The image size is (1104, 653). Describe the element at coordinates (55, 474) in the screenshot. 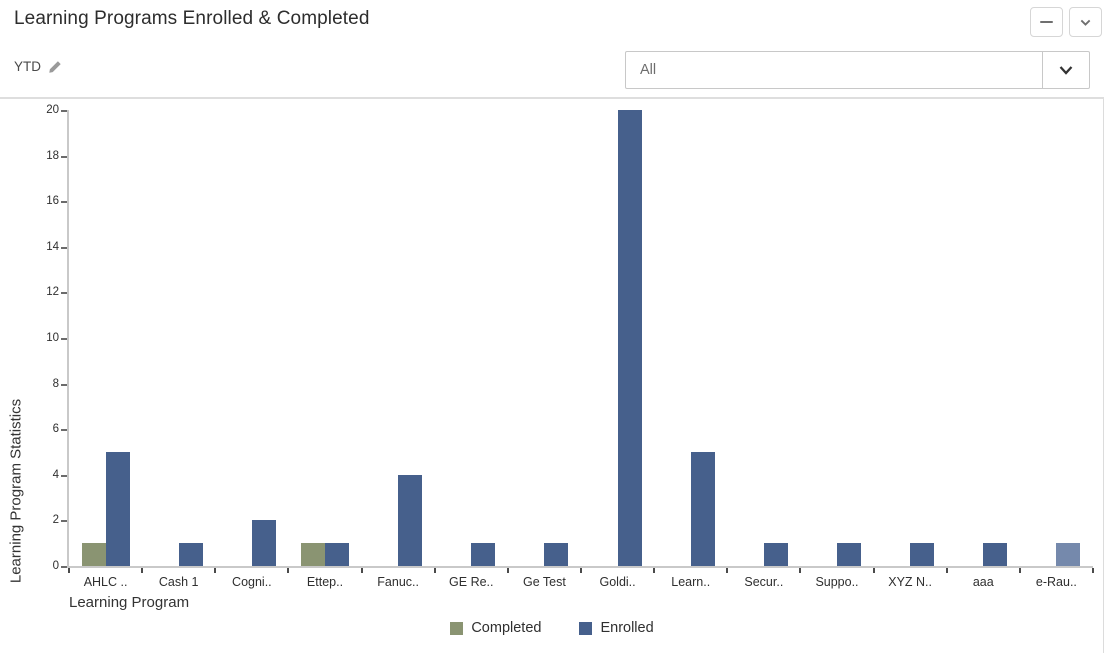

I see `y-axis-tick-label: 4` at that location.